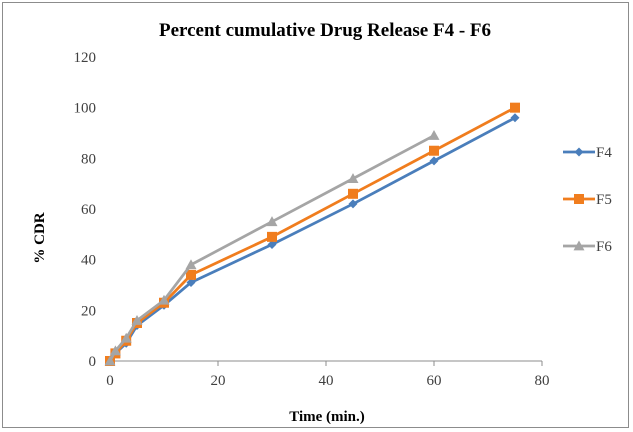 The width and height of the screenshot is (633, 432). I want to click on y-axis-title: % CDR, so click(40, 237).